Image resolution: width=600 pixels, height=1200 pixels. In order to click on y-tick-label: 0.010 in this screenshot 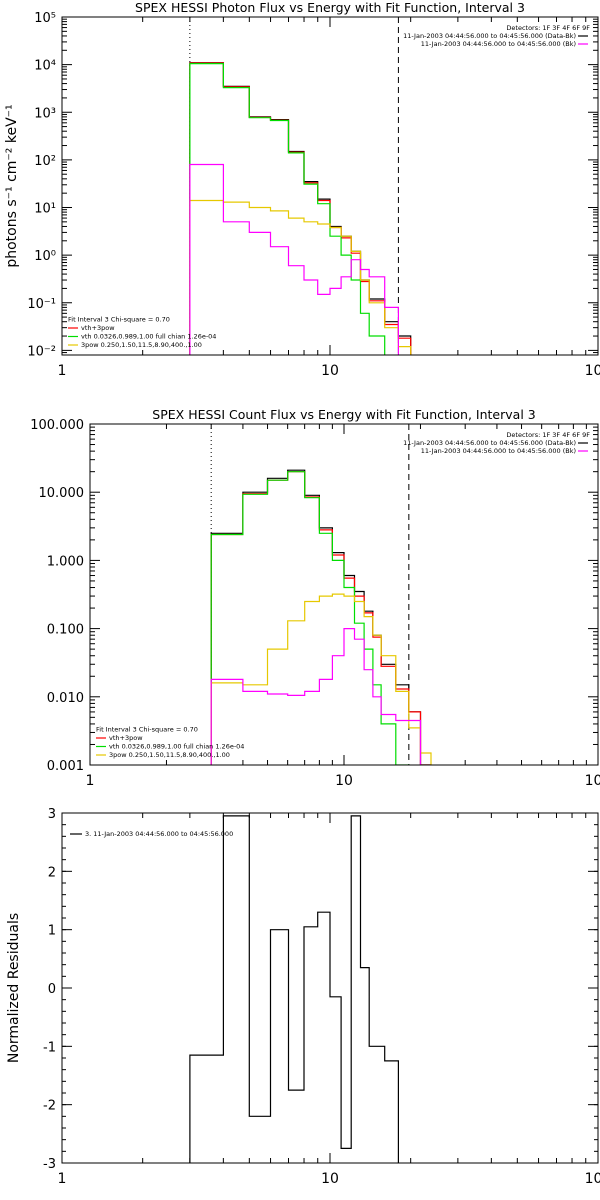, I will do `click(65, 698)`.